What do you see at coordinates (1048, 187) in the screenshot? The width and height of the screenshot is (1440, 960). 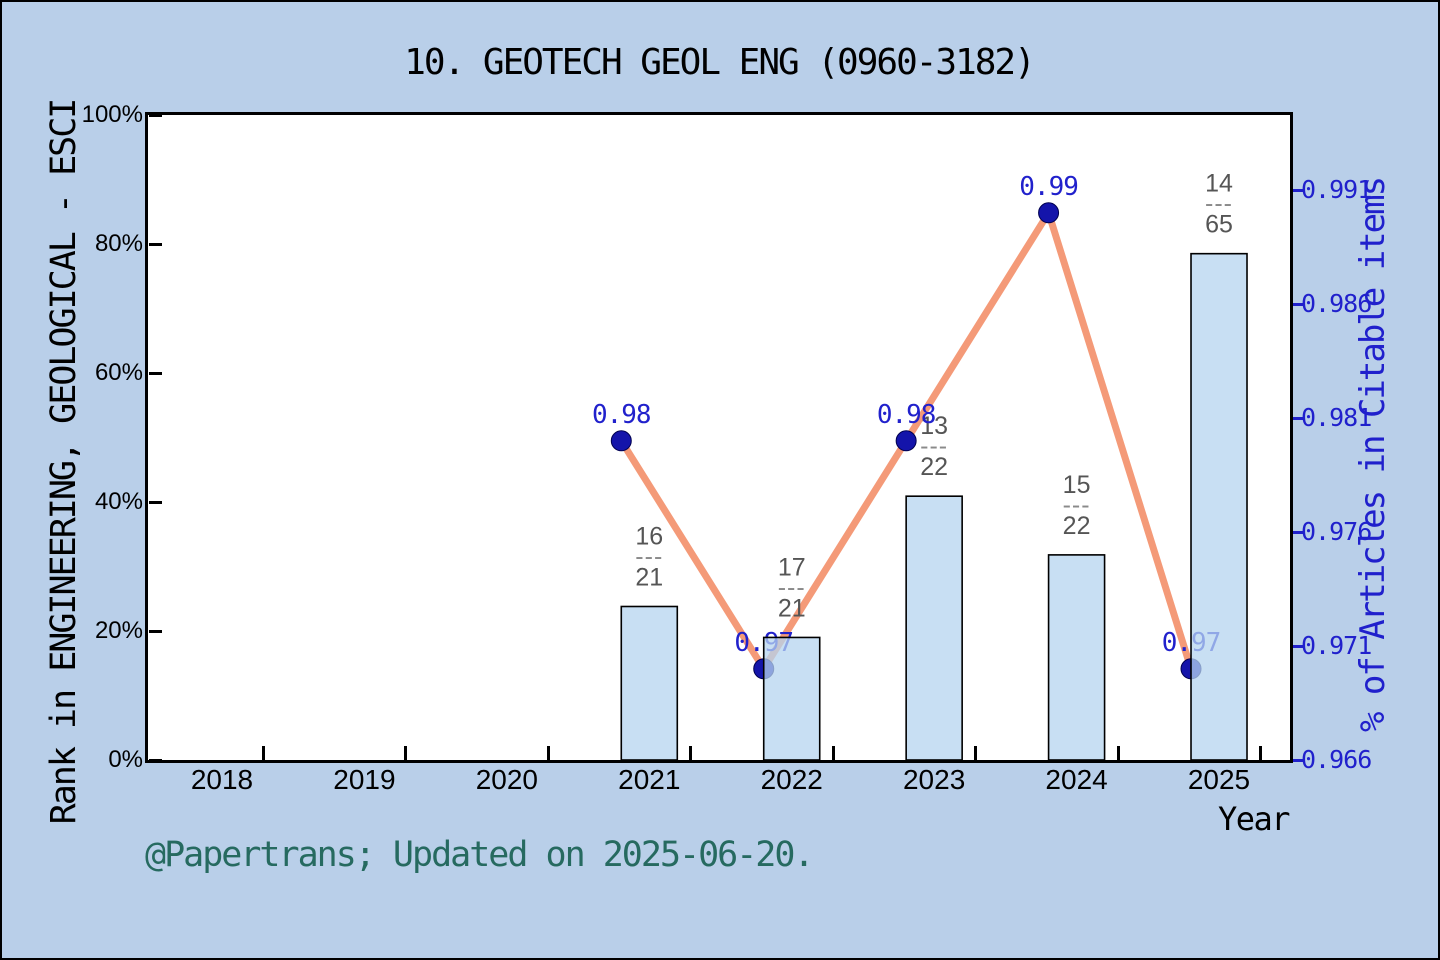 I see `value-label-2024: 0.99` at bounding box center [1048, 187].